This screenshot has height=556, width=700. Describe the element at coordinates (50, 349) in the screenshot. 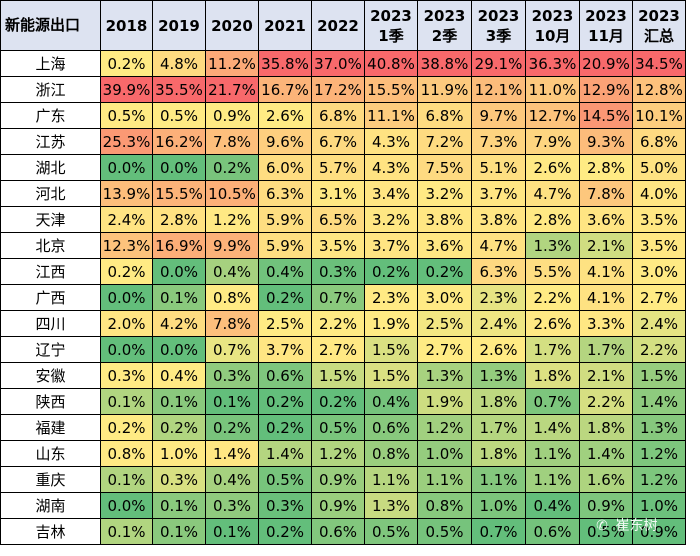

I see `province-cell: 辽宁` at that location.